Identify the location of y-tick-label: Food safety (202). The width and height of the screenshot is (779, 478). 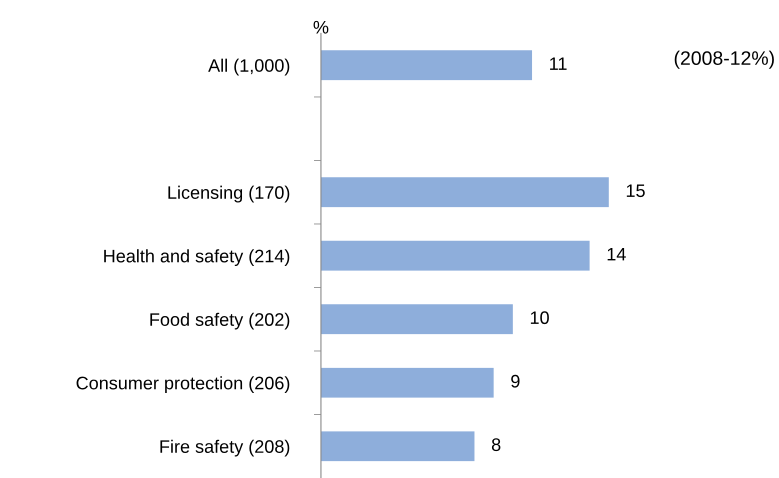
(220, 321).